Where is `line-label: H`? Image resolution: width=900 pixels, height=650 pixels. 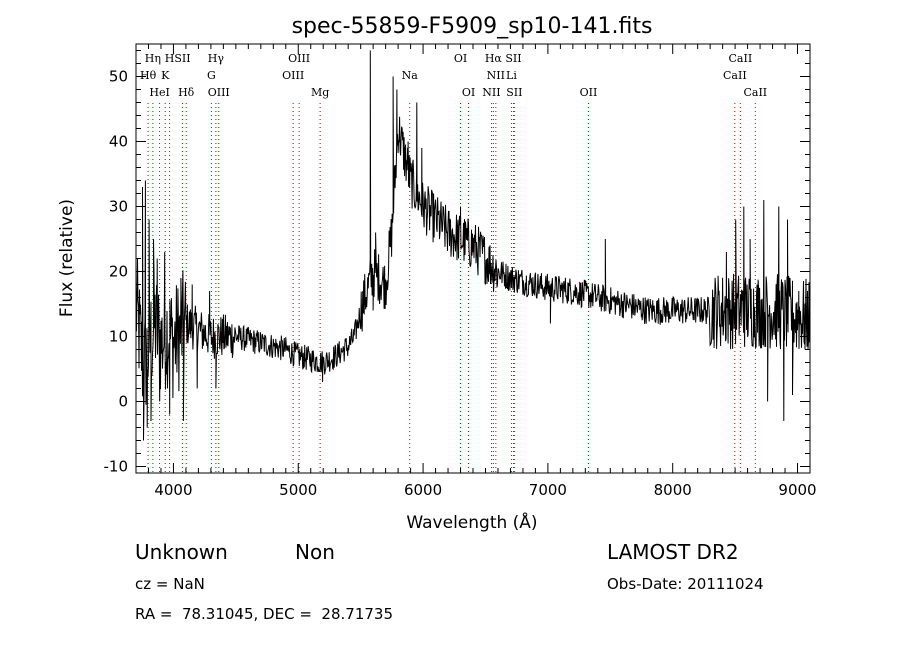 line-label: H is located at coordinates (170, 58).